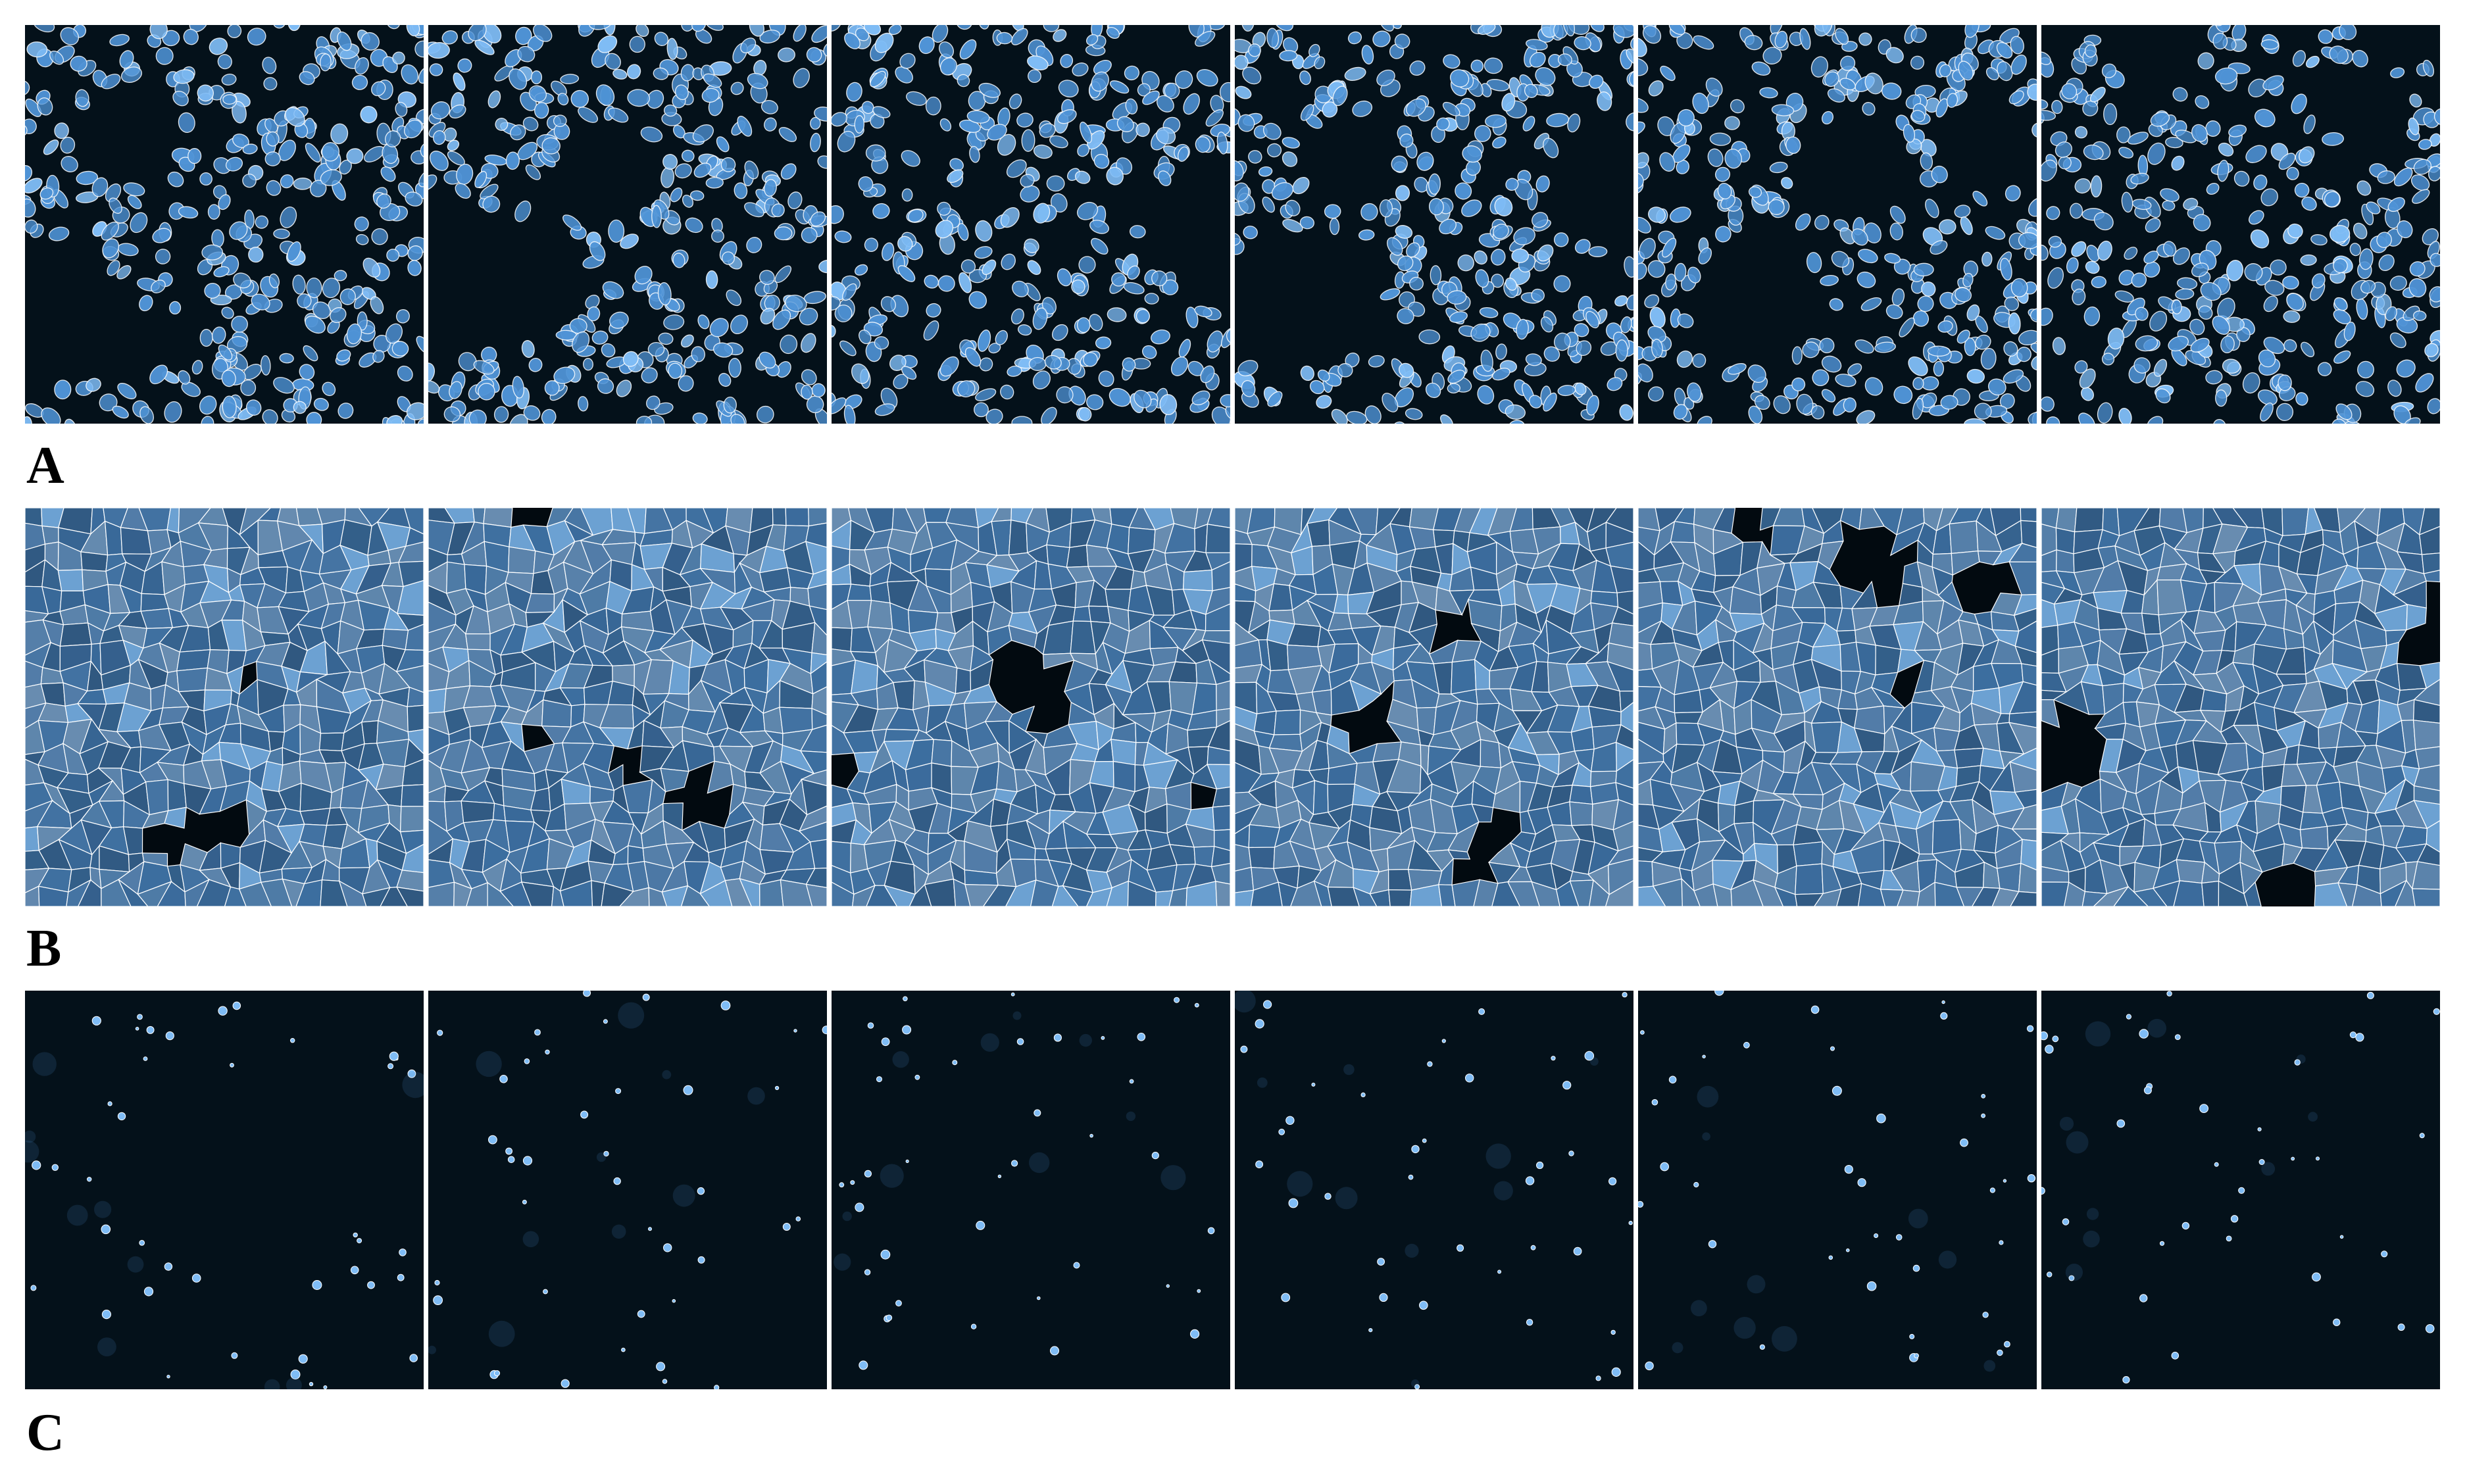 This screenshot has height=1484, width=2467. I want to click on panel-c-label: C, so click(45, 1433).